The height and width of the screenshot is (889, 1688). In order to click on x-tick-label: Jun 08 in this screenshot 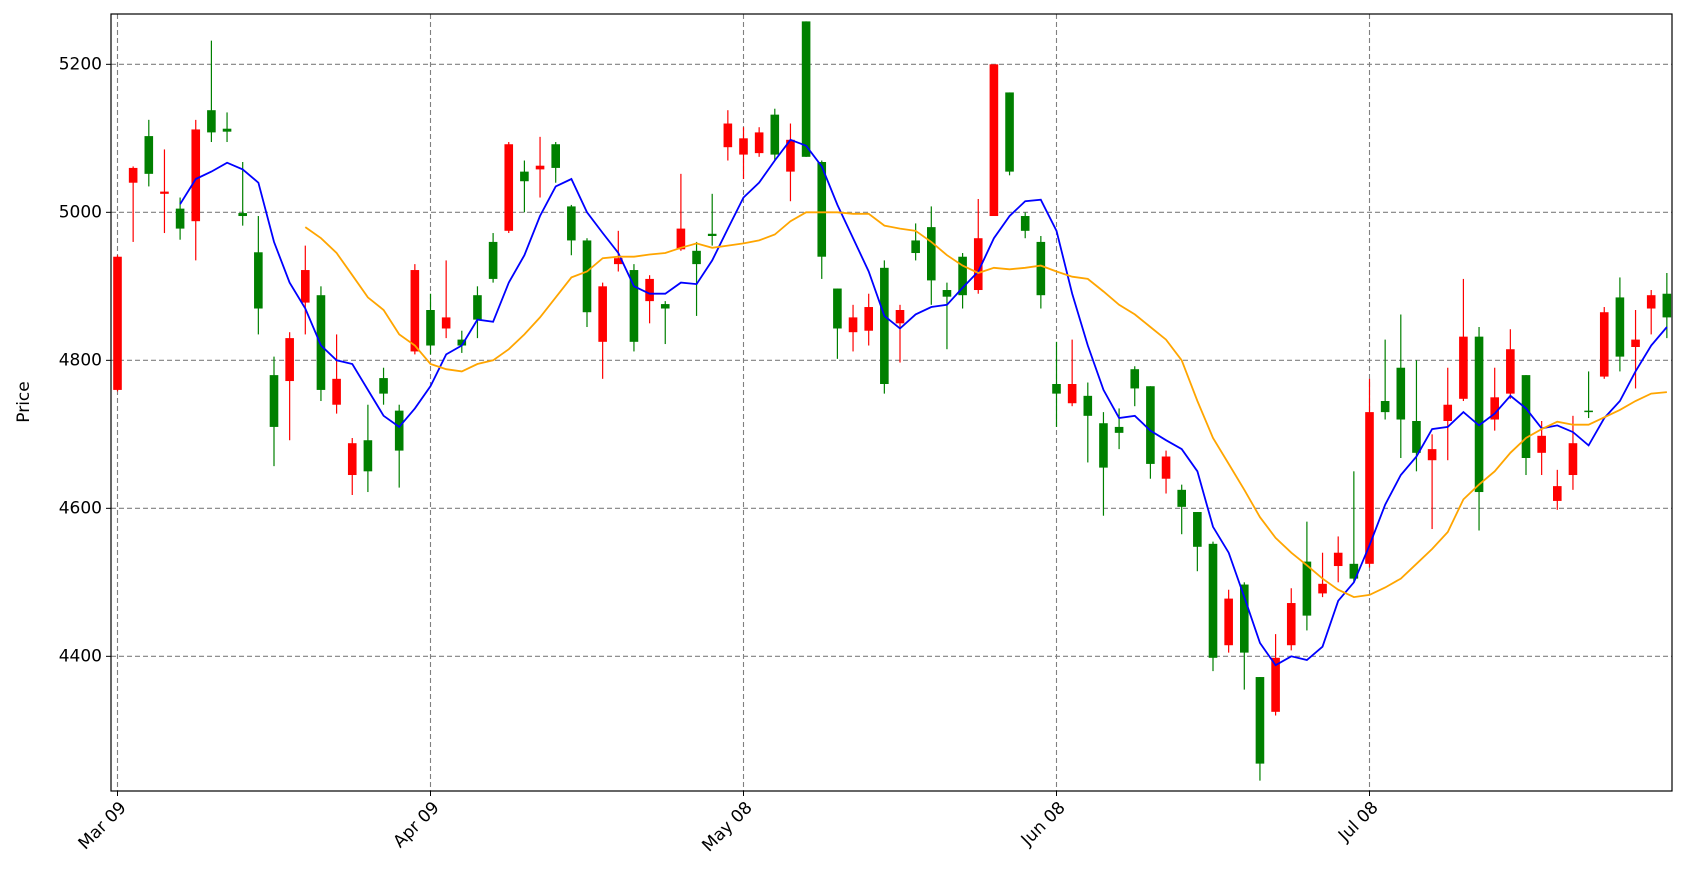, I will do `click(1043, 824)`.